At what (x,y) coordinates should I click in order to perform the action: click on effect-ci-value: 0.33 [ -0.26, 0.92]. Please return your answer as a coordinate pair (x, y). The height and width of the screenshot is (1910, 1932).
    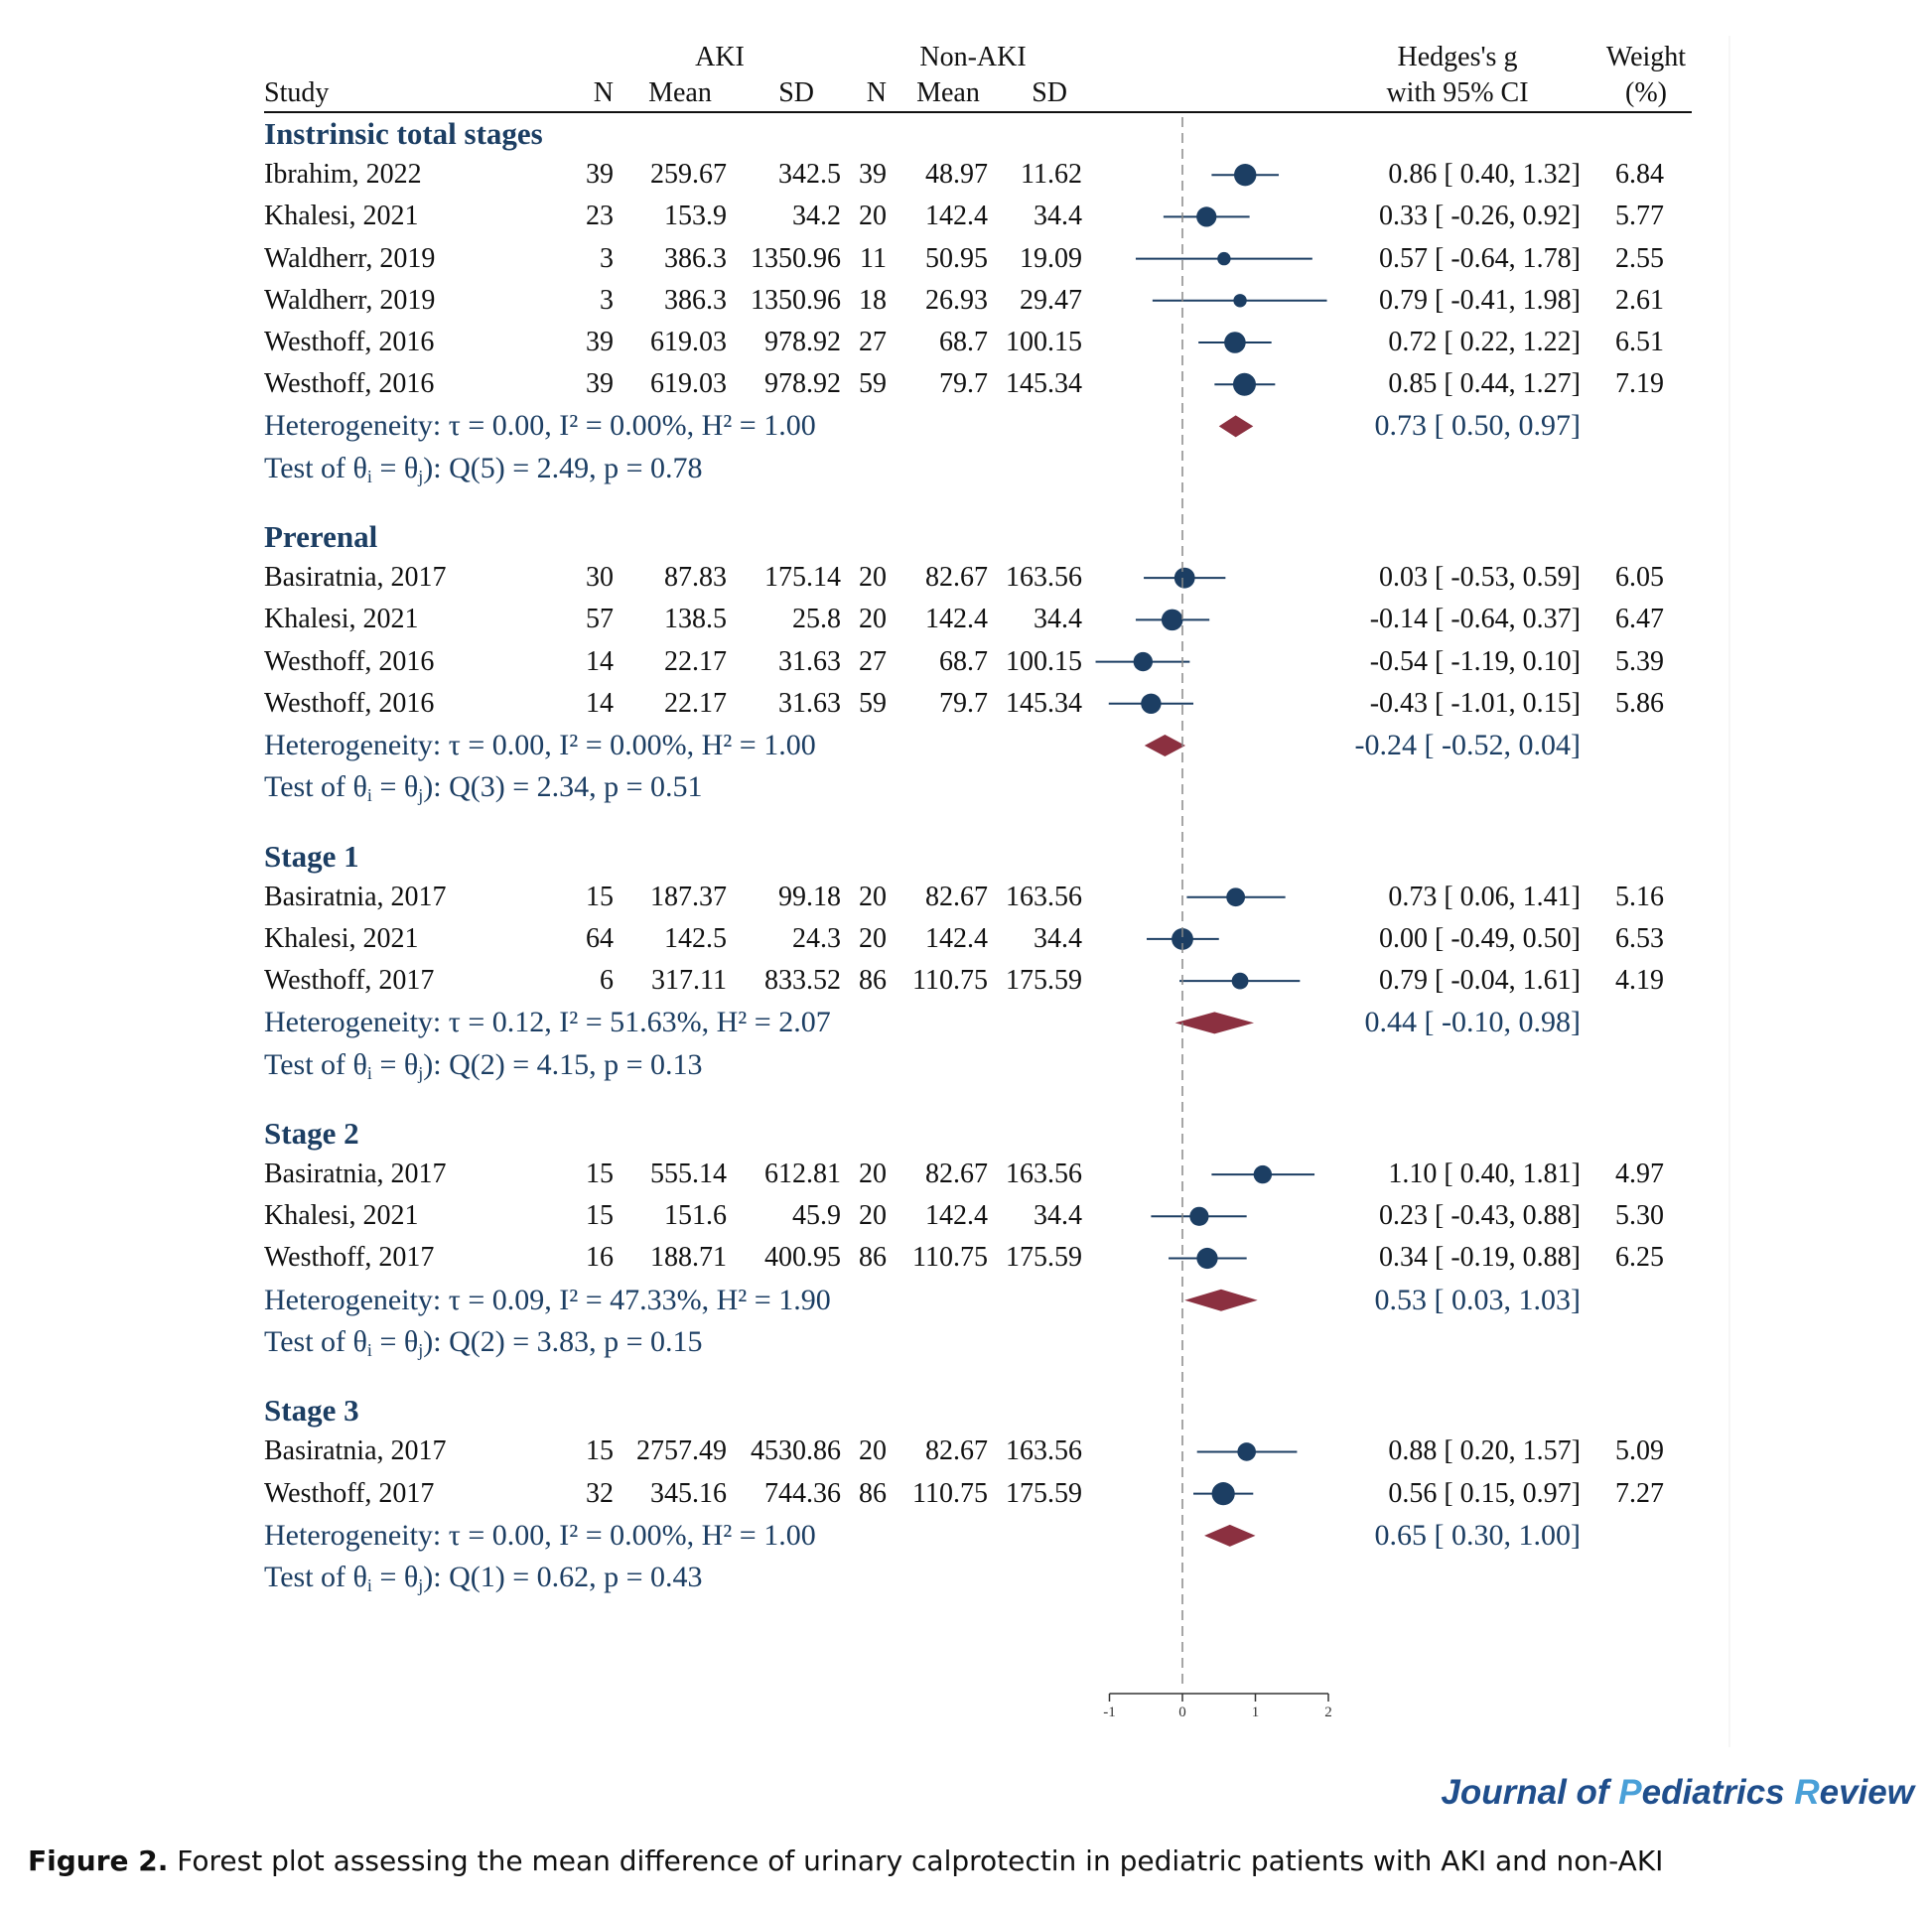
    Looking at the image, I should click on (1480, 217).